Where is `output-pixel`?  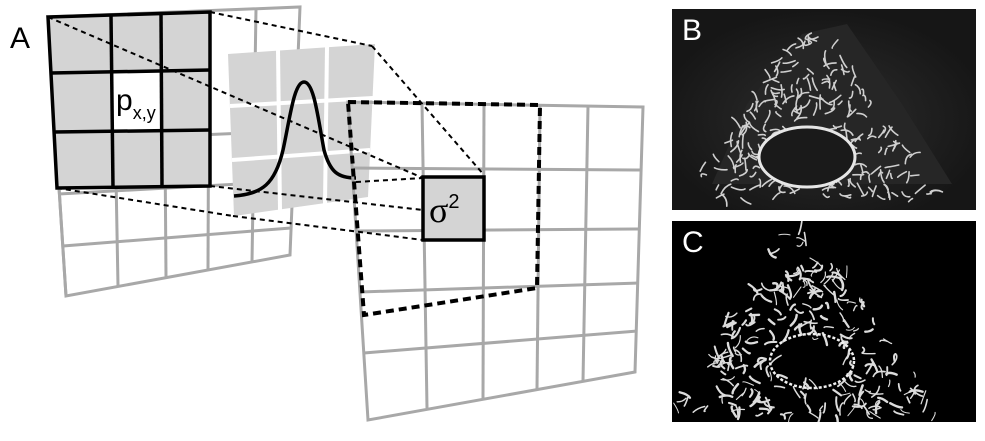
output-pixel is located at coordinates (453, 208).